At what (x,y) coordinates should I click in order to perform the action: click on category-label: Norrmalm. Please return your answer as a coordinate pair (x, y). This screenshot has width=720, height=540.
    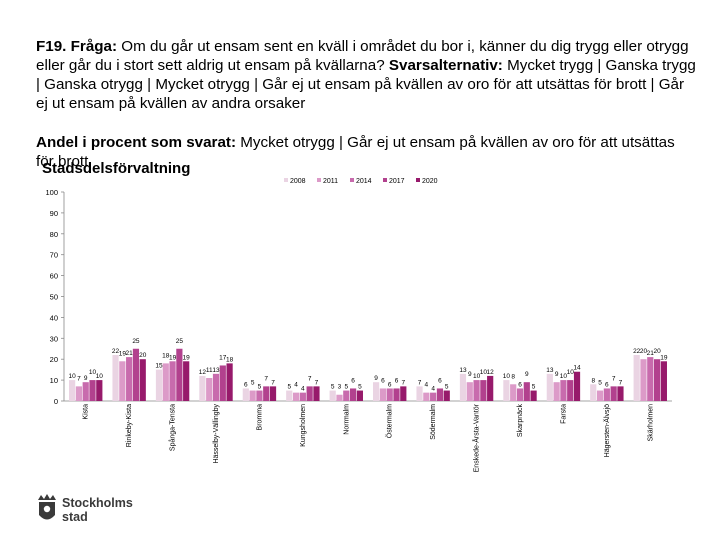
    Looking at the image, I should click on (346, 419).